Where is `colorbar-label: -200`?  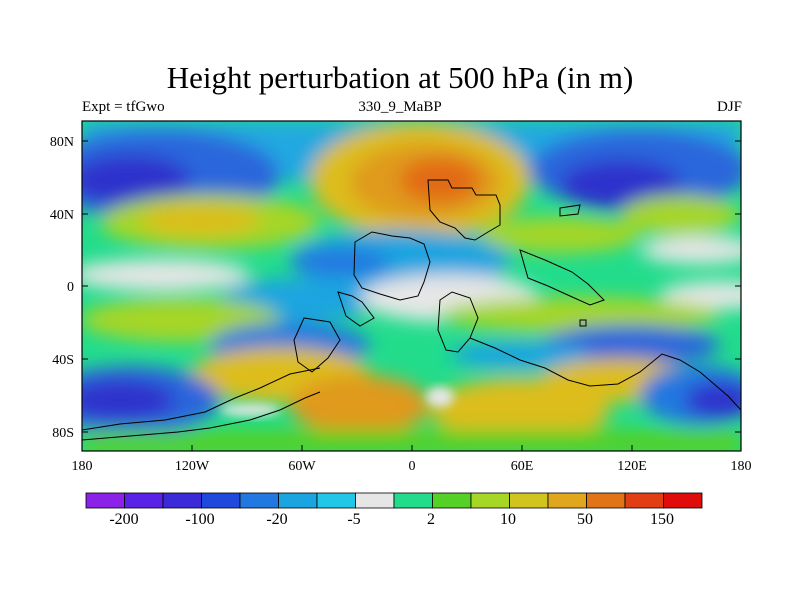
colorbar-label: -200 is located at coordinates (123, 519).